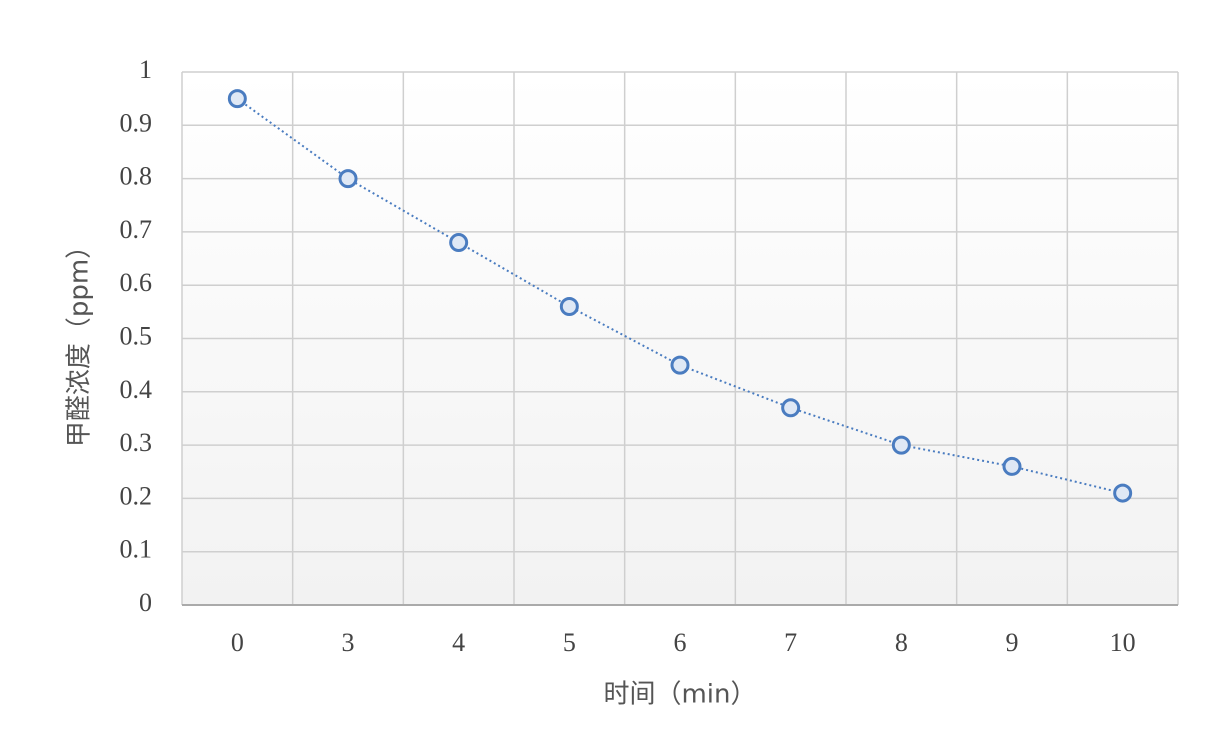 Image resolution: width=1228 pixels, height=744 pixels. Describe the element at coordinates (901, 642) in the screenshot. I see `x-tick-label: 8` at that location.